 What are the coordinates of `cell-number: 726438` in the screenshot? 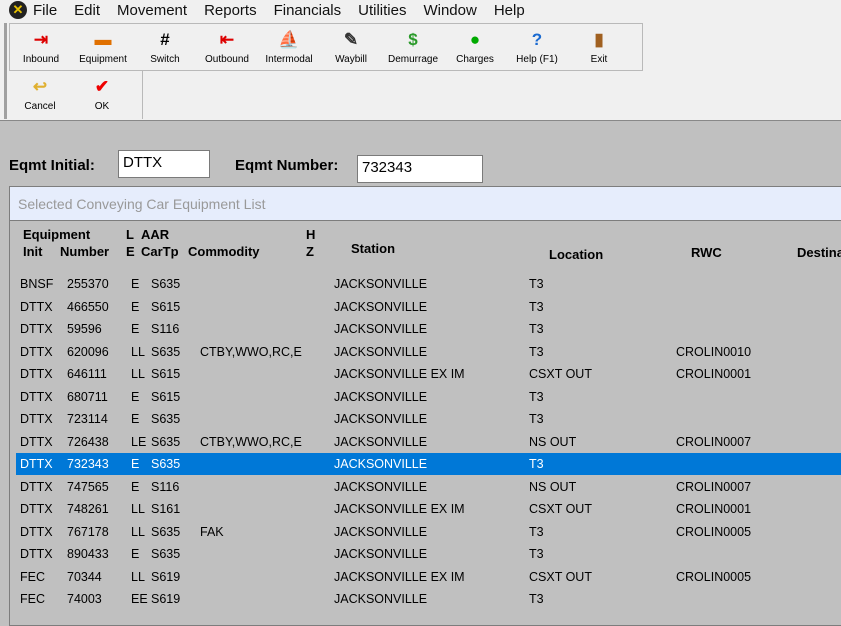 It's located at (88, 441).